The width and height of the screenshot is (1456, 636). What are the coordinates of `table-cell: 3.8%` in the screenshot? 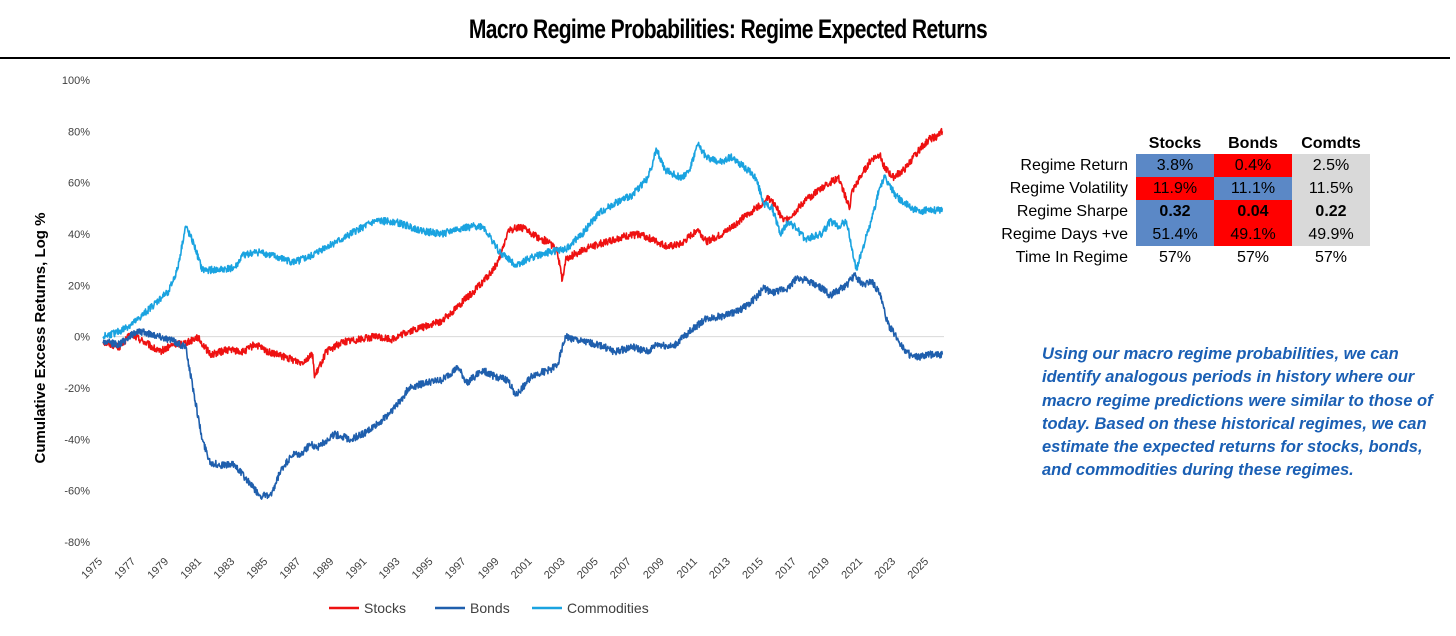 It's located at (1175, 165).